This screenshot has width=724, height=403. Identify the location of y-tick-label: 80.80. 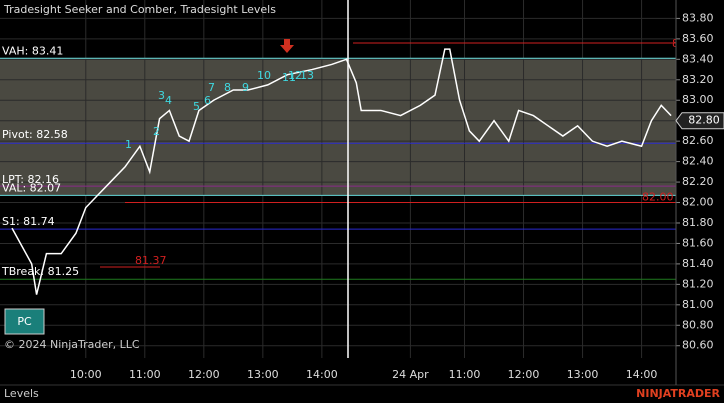
(698, 324).